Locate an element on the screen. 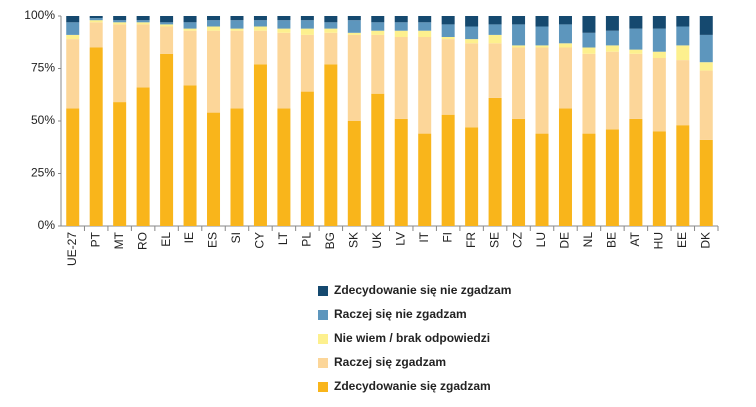 Image resolution: width=756 pixels, height=407 pixels. x-tick-label: PT is located at coordinates (95, 239).